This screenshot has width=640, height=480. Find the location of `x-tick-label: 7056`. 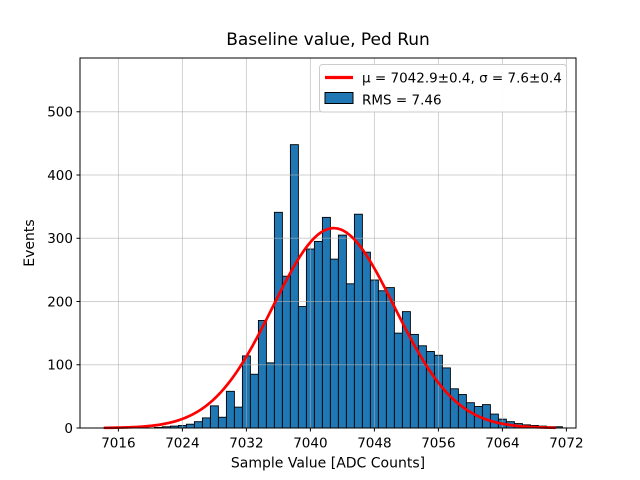

x-tick-label: 7056 is located at coordinates (438, 444).